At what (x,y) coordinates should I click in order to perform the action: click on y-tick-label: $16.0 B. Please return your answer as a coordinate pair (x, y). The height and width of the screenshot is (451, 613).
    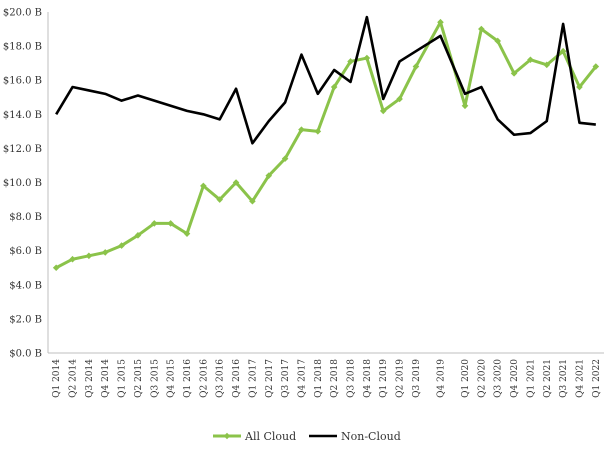
    Looking at the image, I should click on (22, 81).